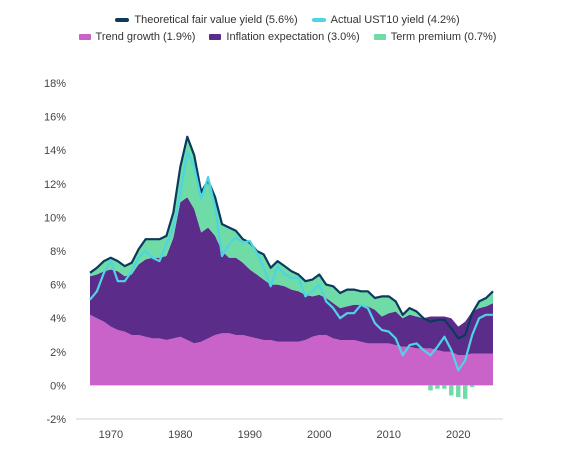 This screenshot has width=575, height=463. I want to click on x-tick-label: 1970, so click(111, 435).